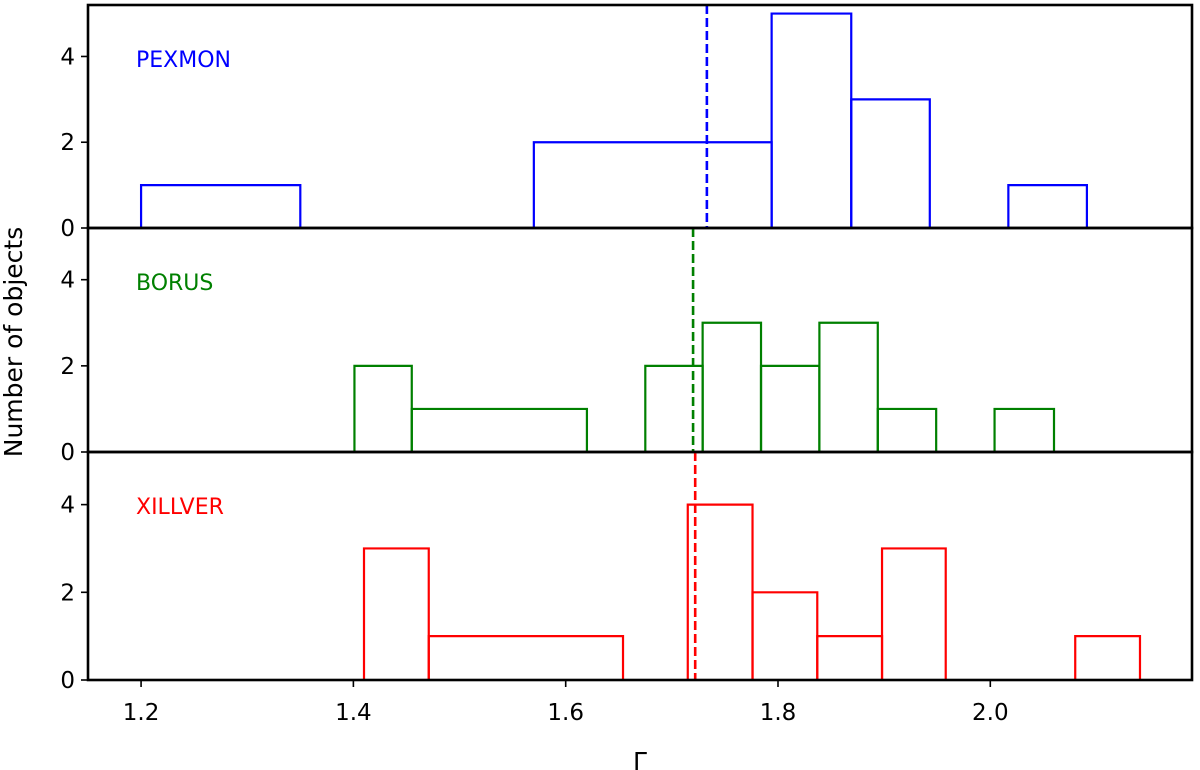  What do you see at coordinates (67, 593) in the screenshot?
I see `xillver-y-tick-label: 2` at bounding box center [67, 593].